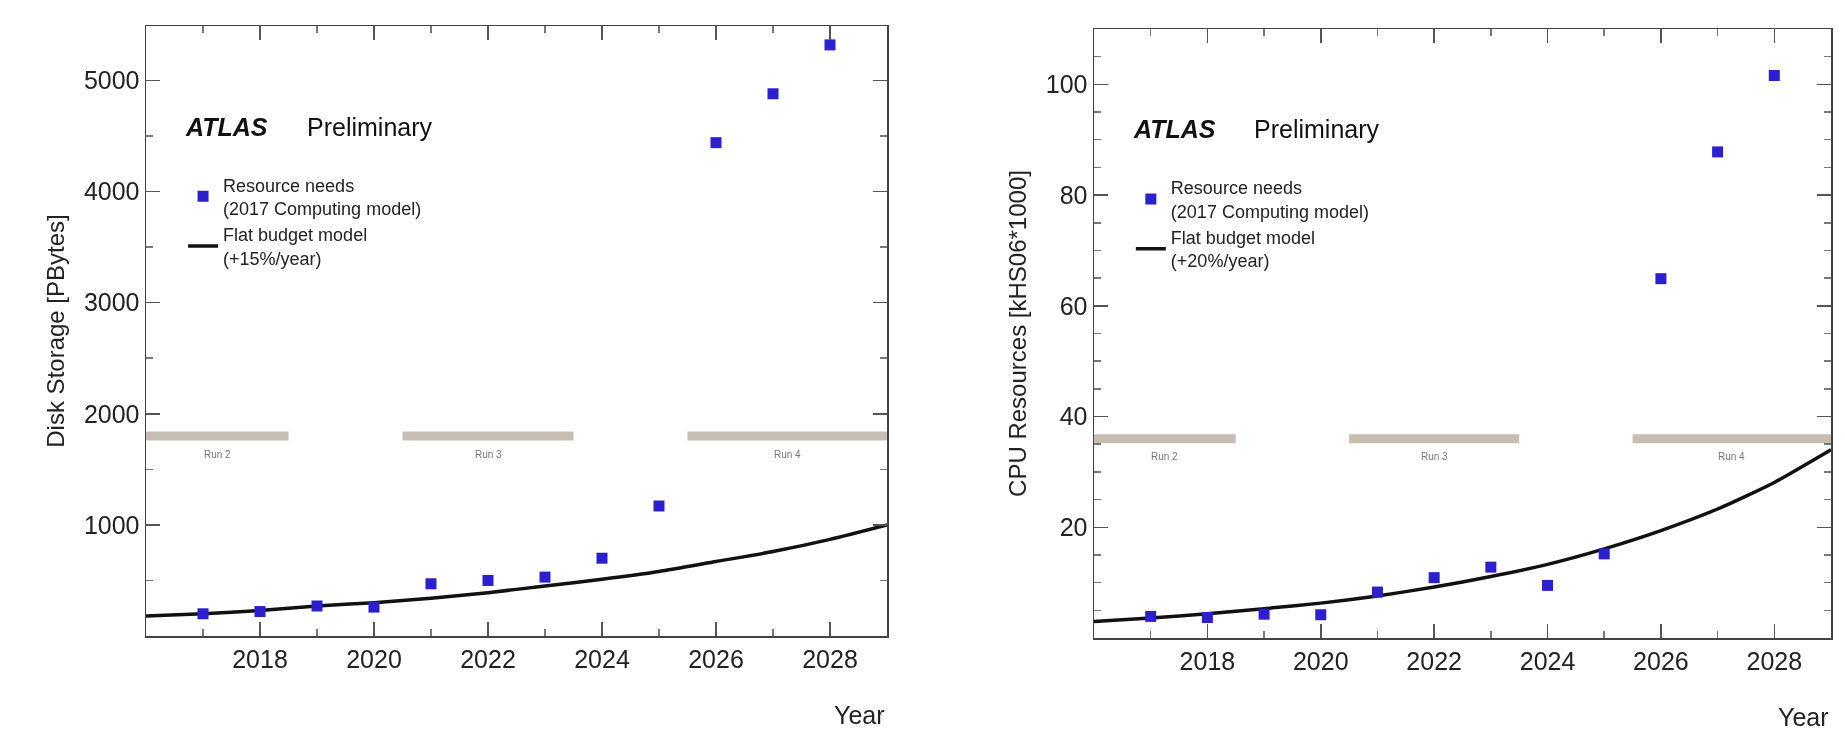  I want to click on y-tick-label: 4000, so click(111, 191).